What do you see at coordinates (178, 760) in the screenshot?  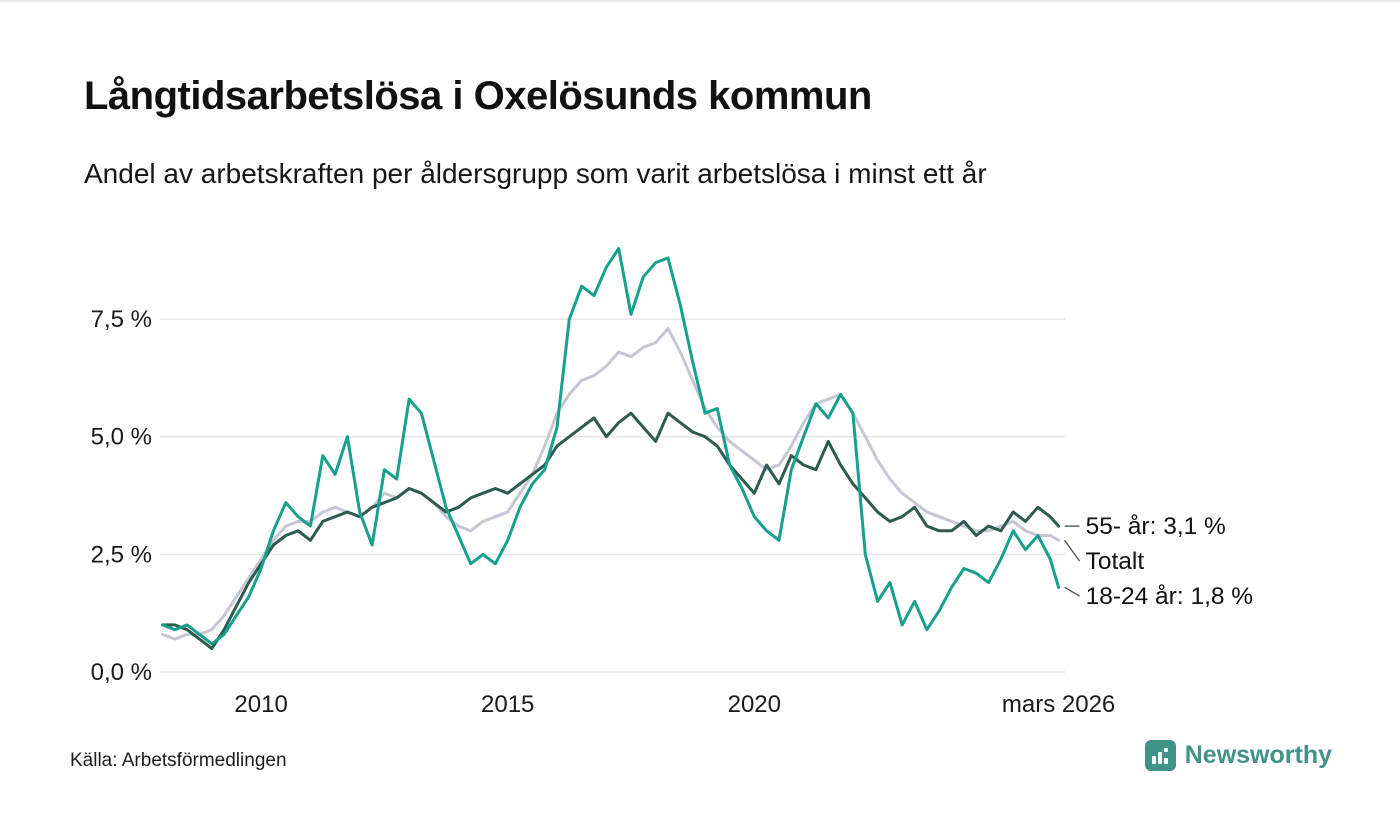 I see `source-note: Källa: Arbetsförmedlingen` at bounding box center [178, 760].